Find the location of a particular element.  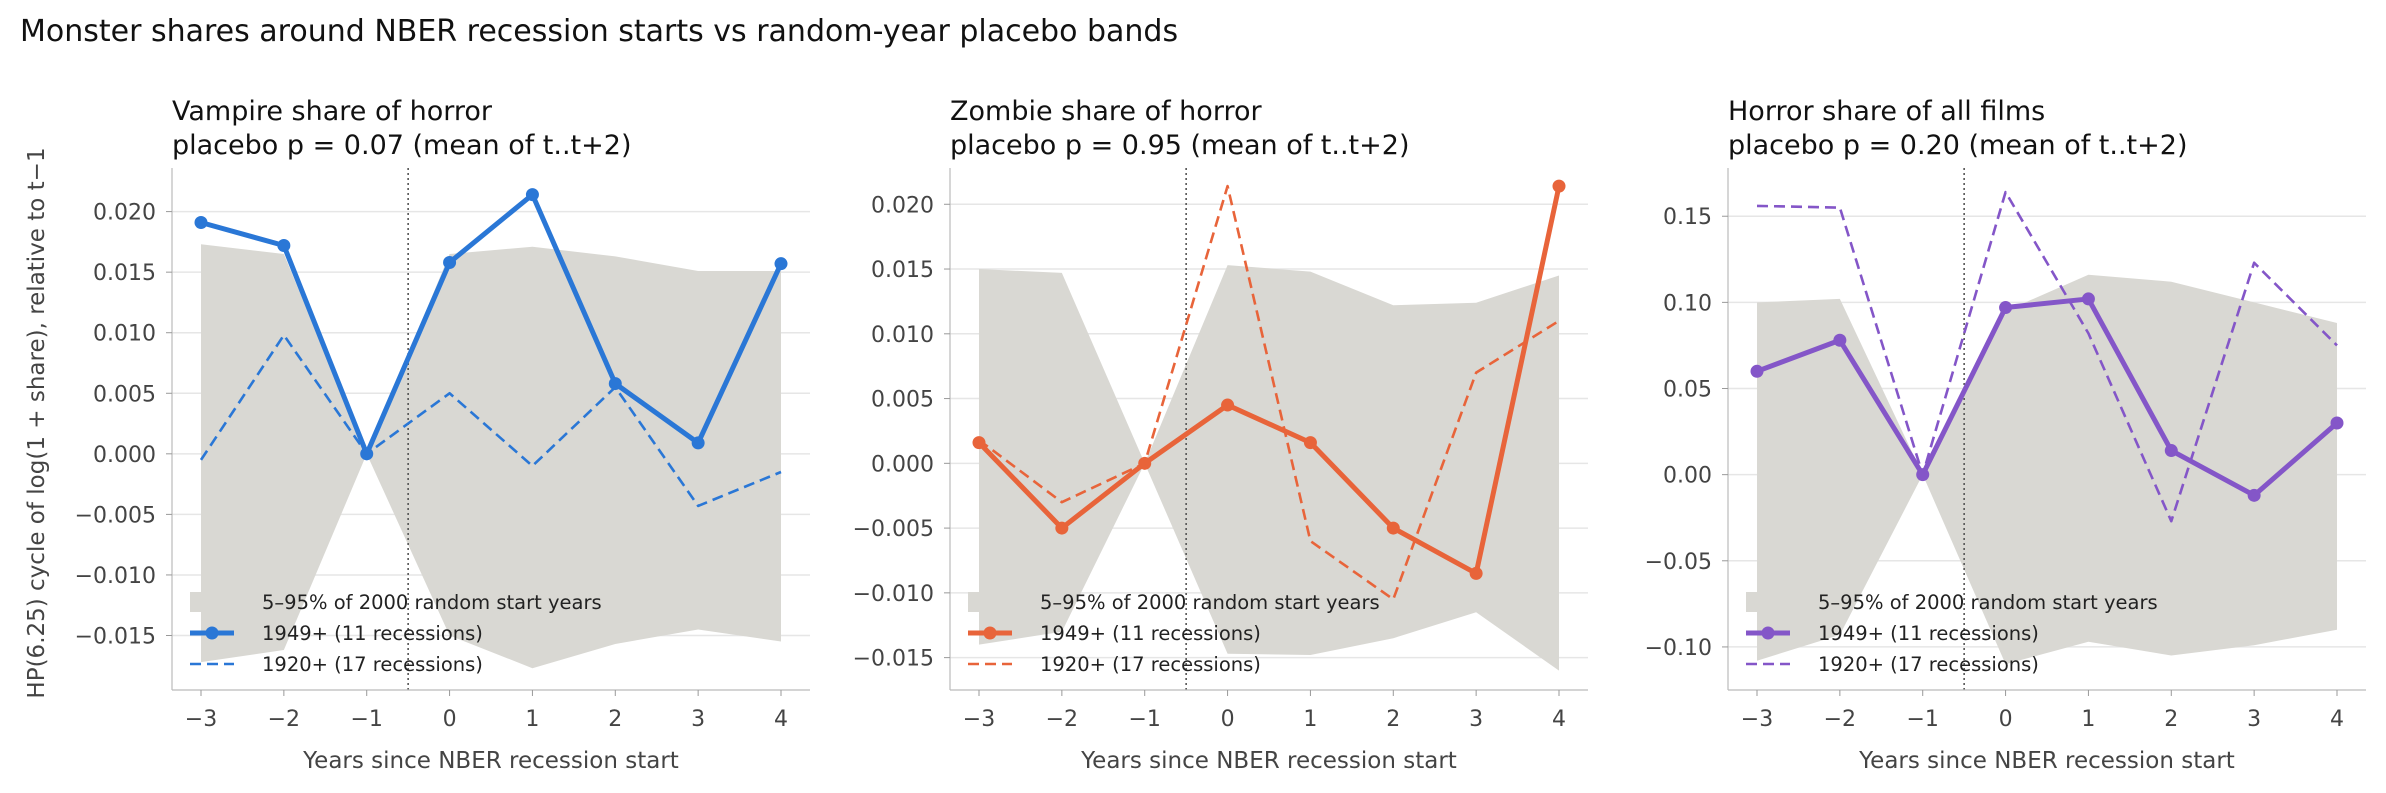

chart-subtitle: placebo p = 0.95 (mean of t..t+2) is located at coordinates (1179, 145).